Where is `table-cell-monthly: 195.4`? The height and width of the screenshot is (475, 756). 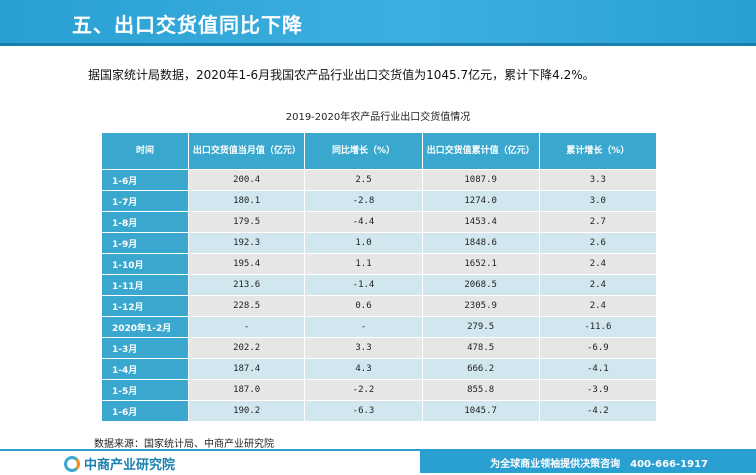
table-cell-monthly: 195.4 is located at coordinates (246, 264).